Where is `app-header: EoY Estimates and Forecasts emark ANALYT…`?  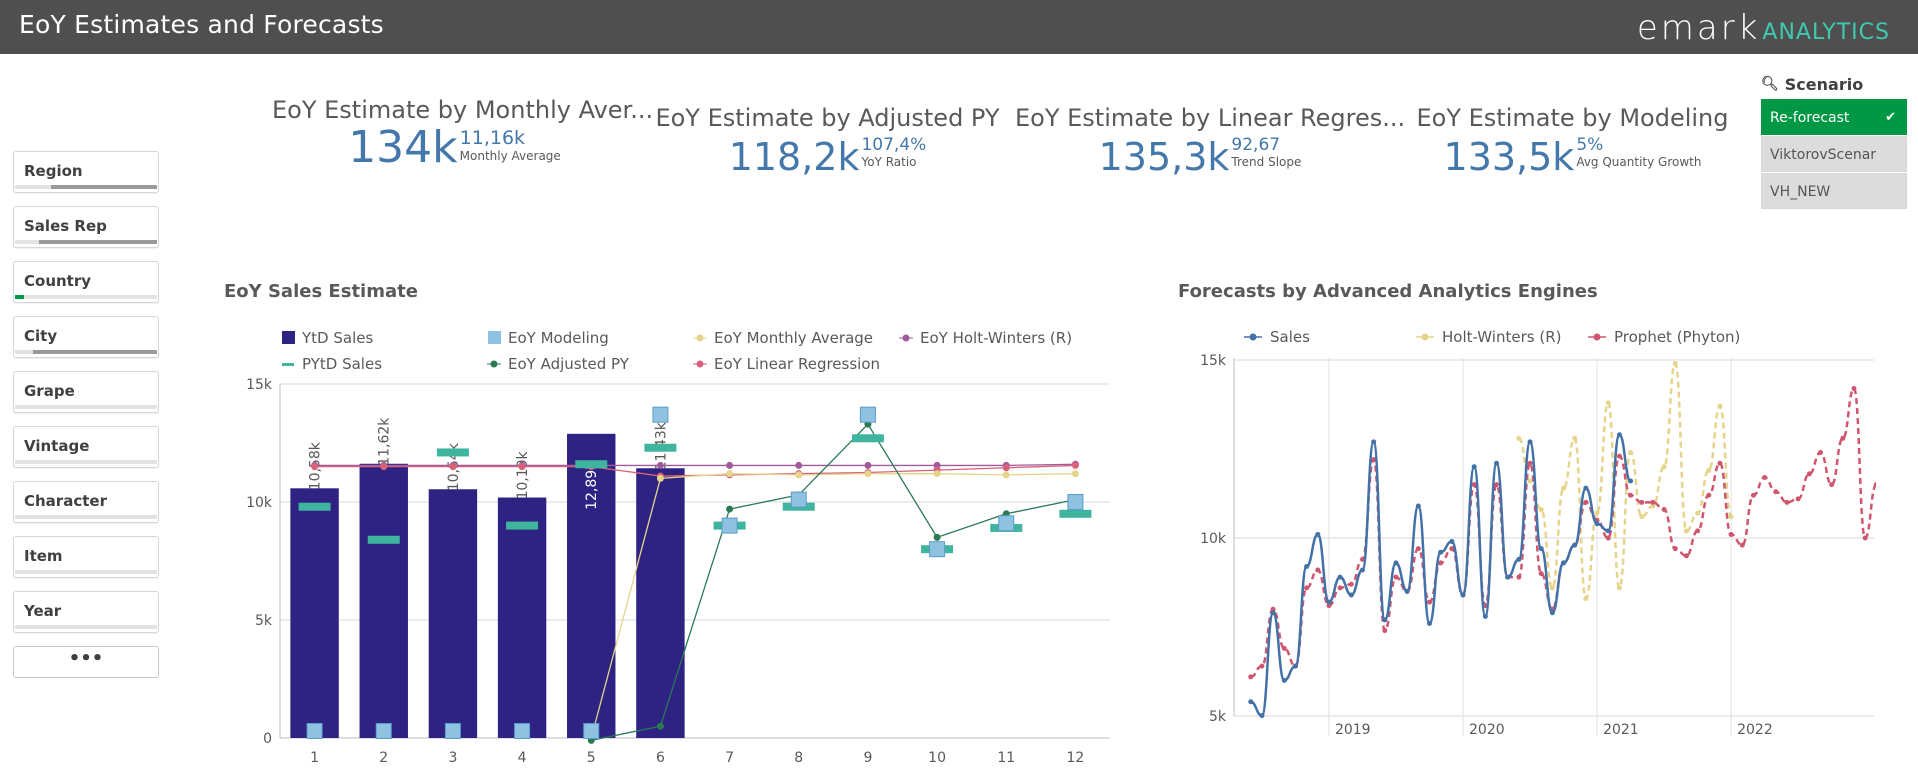 app-header: EoY Estimates and Forecasts emark ANALYT… is located at coordinates (959, 27).